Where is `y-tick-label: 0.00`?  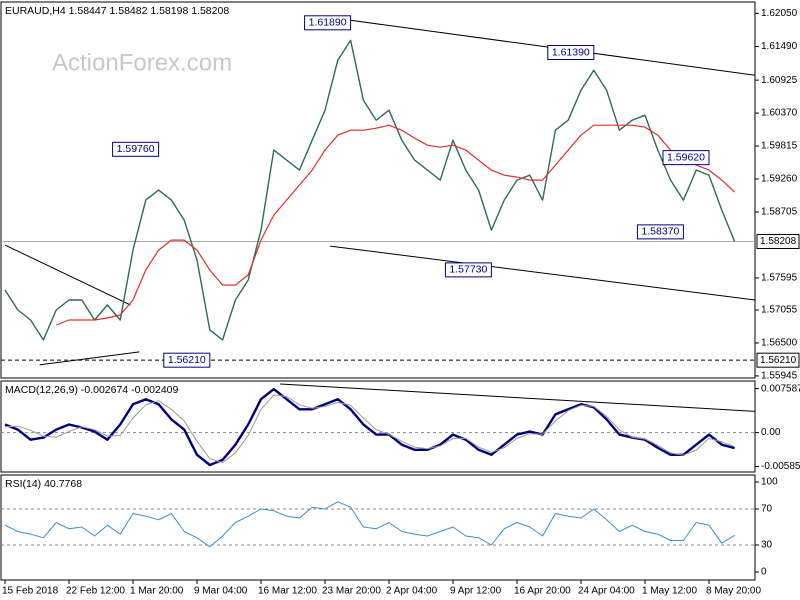
y-tick-label: 0.00 is located at coordinates (771, 432).